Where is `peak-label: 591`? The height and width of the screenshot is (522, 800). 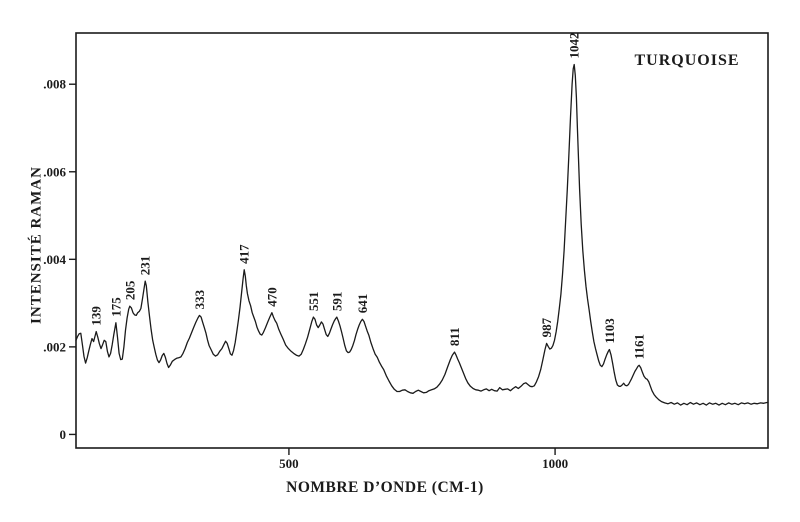 peak-label: 591 is located at coordinates (336, 302).